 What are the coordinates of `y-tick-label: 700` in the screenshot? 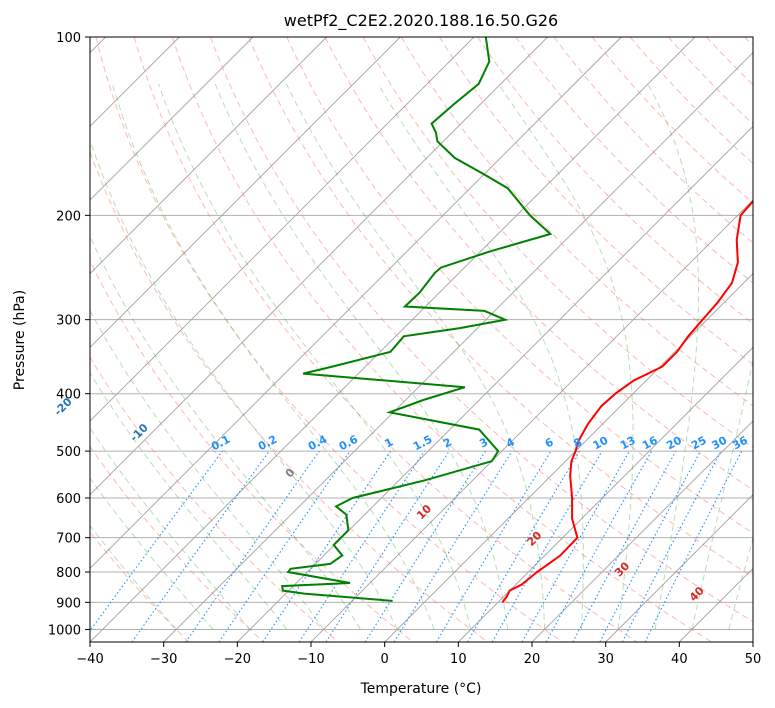 It's located at (68, 539).